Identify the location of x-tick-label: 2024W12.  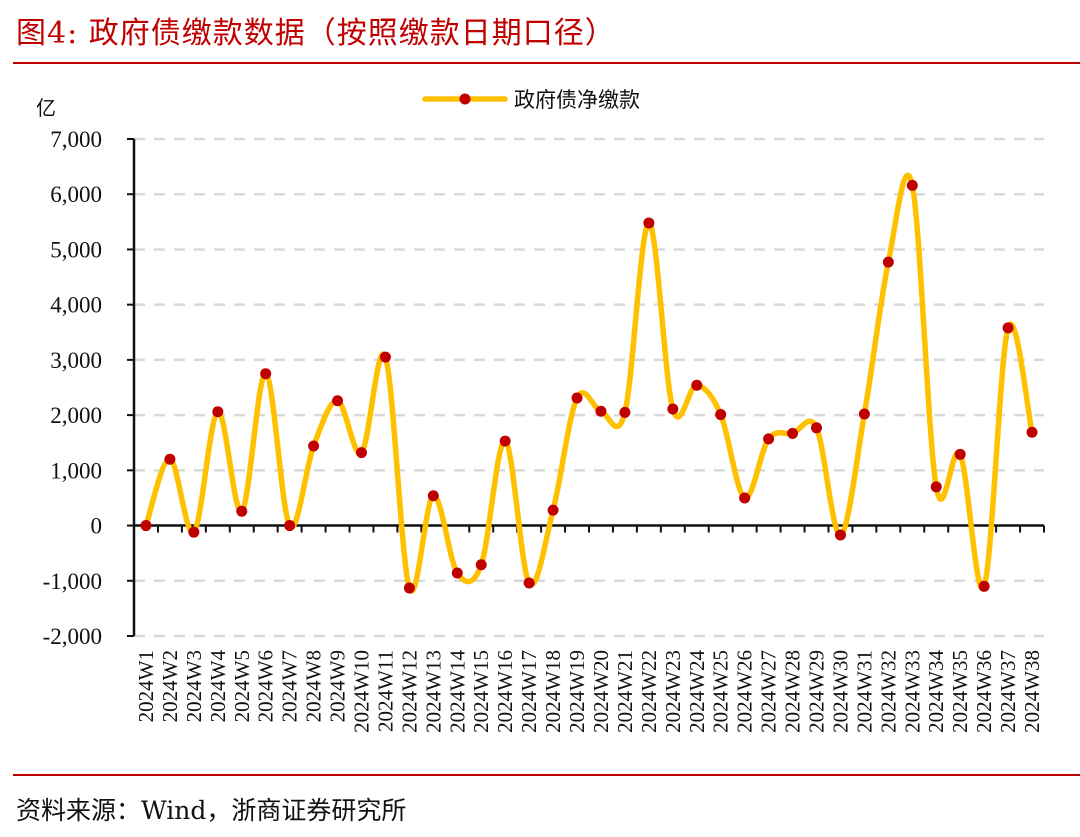
(409, 691).